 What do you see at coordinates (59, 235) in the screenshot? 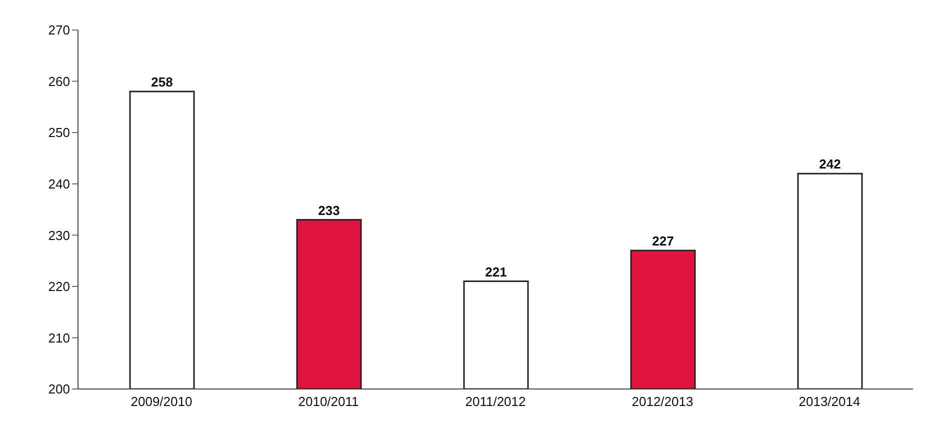
I see `y-tick-label: 230` at bounding box center [59, 235].